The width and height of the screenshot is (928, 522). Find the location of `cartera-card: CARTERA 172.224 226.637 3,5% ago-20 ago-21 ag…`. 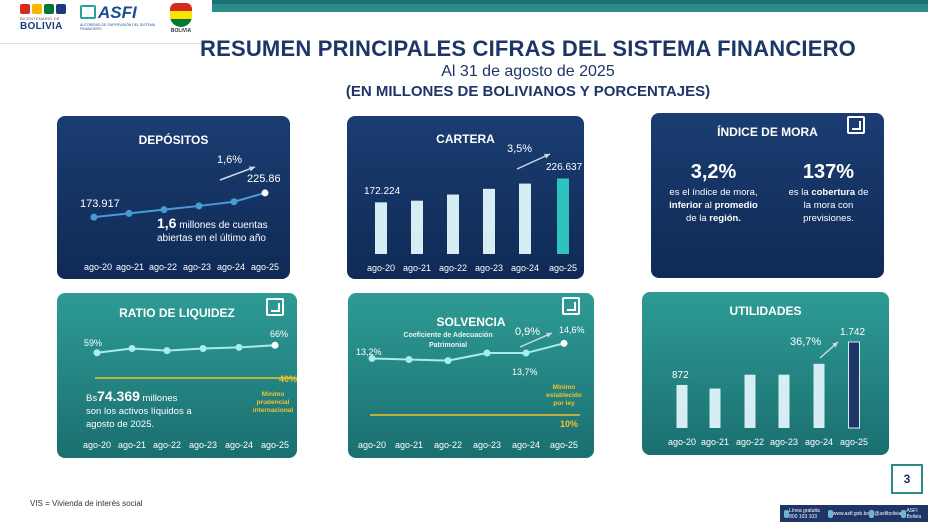

cartera-card: CARTERA 172.224 226.637 3,5% ago-20 ago-21 ag… is located at coordinates (465, 197).